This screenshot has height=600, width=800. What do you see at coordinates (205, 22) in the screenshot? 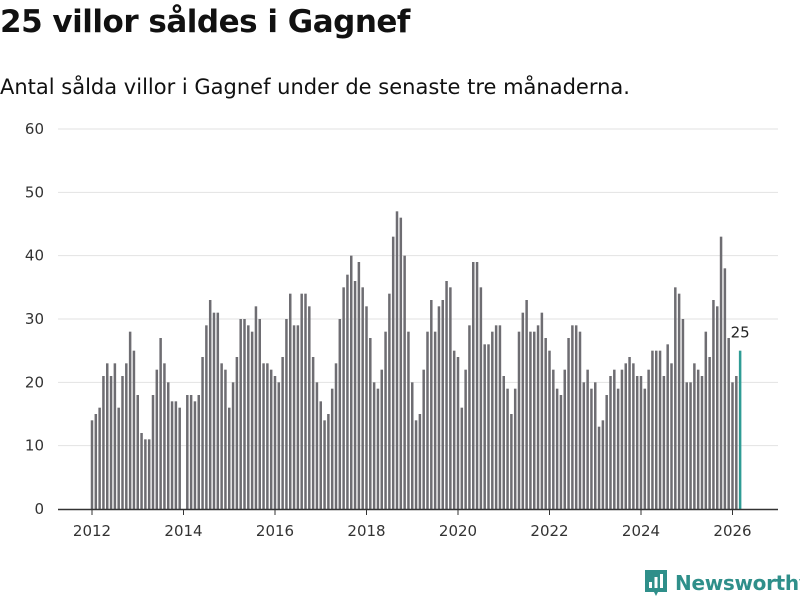
I see `chart-title: 25 villor såldes i Gagnef` at bounding box center [205, 22].